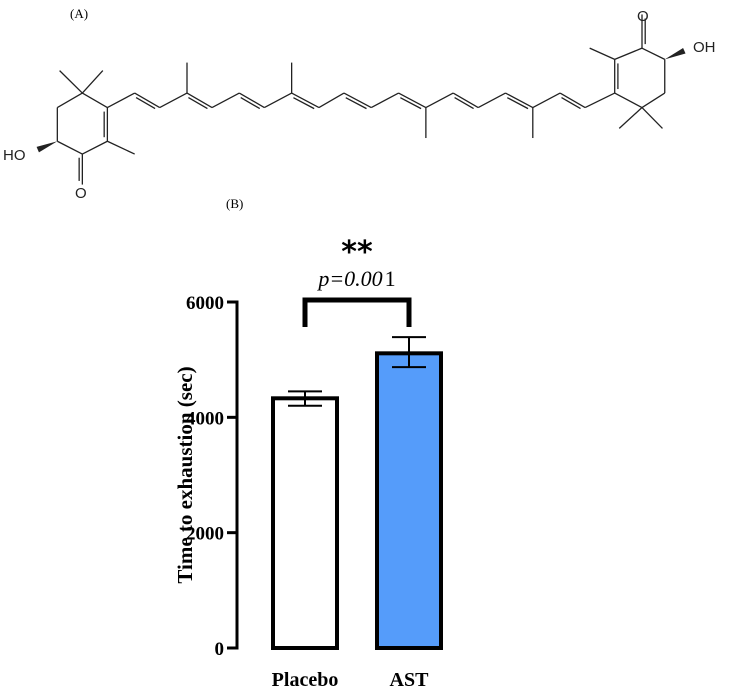 This screenshot has height=695, width=744. I want to click on atom-label-oh: OH, so click(704, 47).